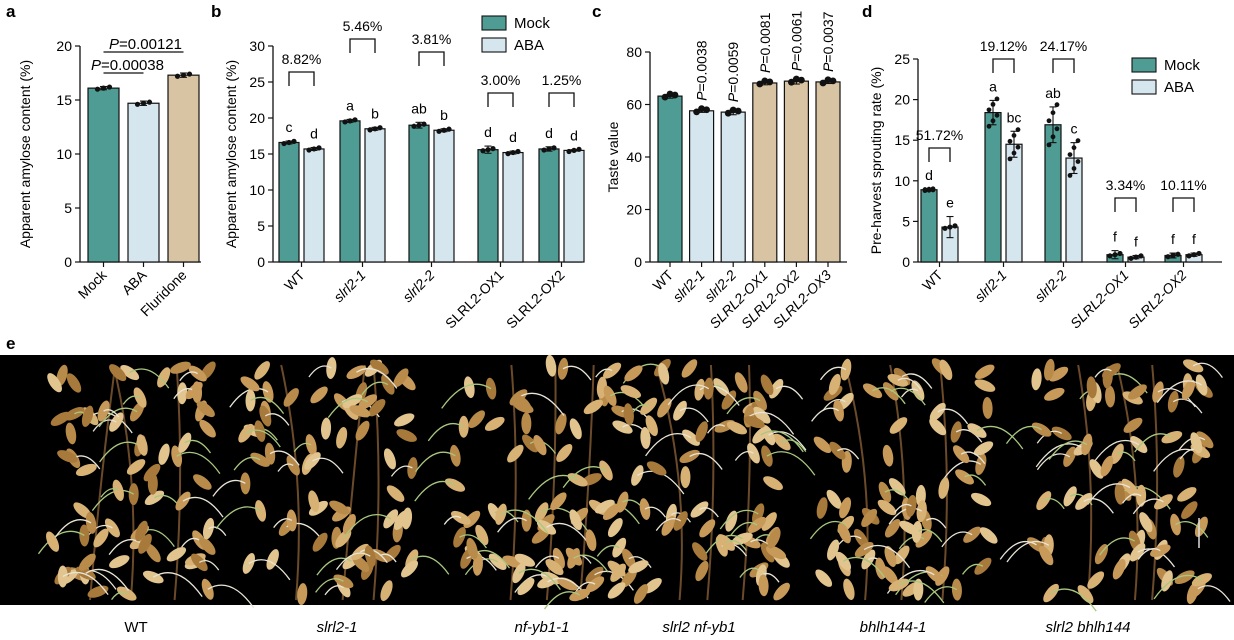 The image size is (1234, 640). What do you see at coordinates (1003, 46) in the screenshot?
I see `percent-change-label: 19.12%` at bounding box center [1003, 46].